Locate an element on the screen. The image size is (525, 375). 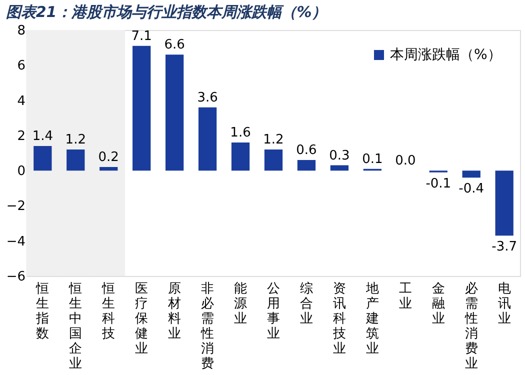
chart-title: 图表21：港股市场与行业指数本周涨跌幅（%） is located at coordinates (166, 12).